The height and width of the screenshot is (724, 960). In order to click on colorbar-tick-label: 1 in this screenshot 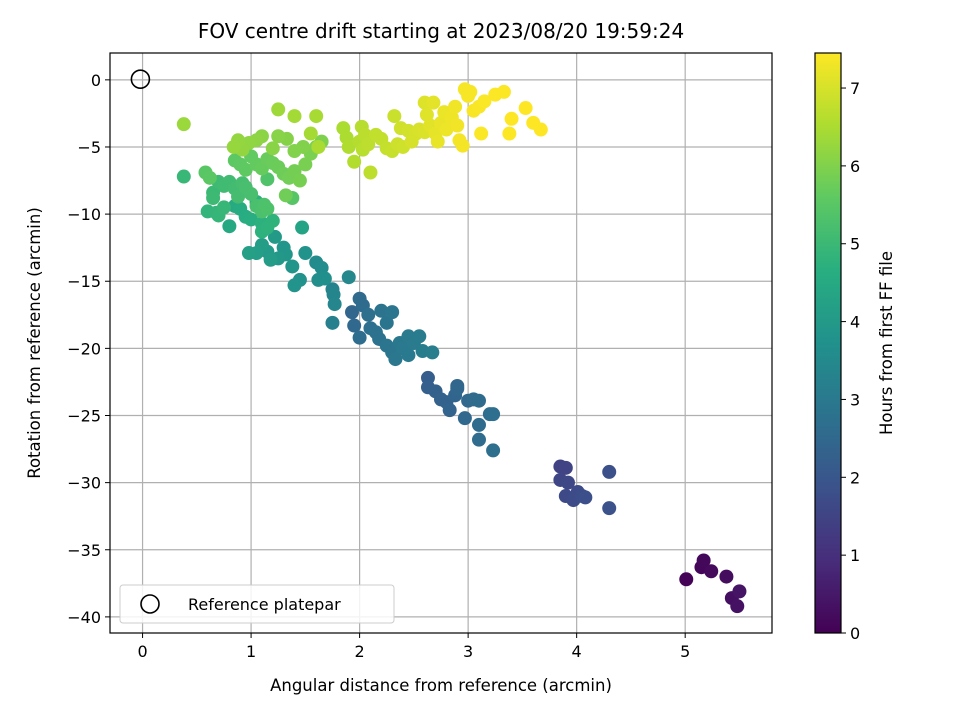, I will do `click(855, 555)`.